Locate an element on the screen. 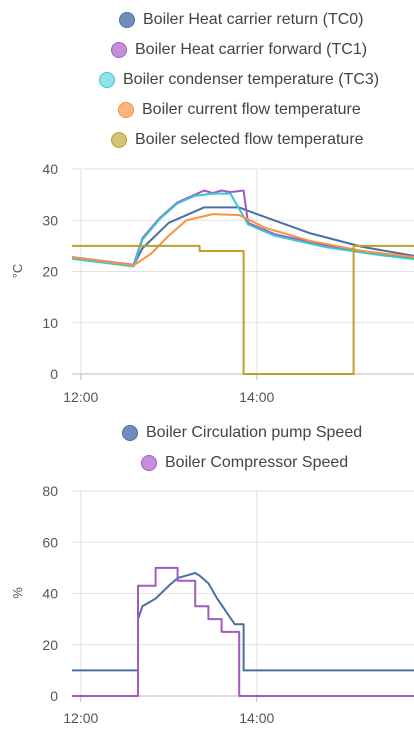 This screenshot has height=739, width=414. y-axis-label: % is located at coordinates (17, 593).